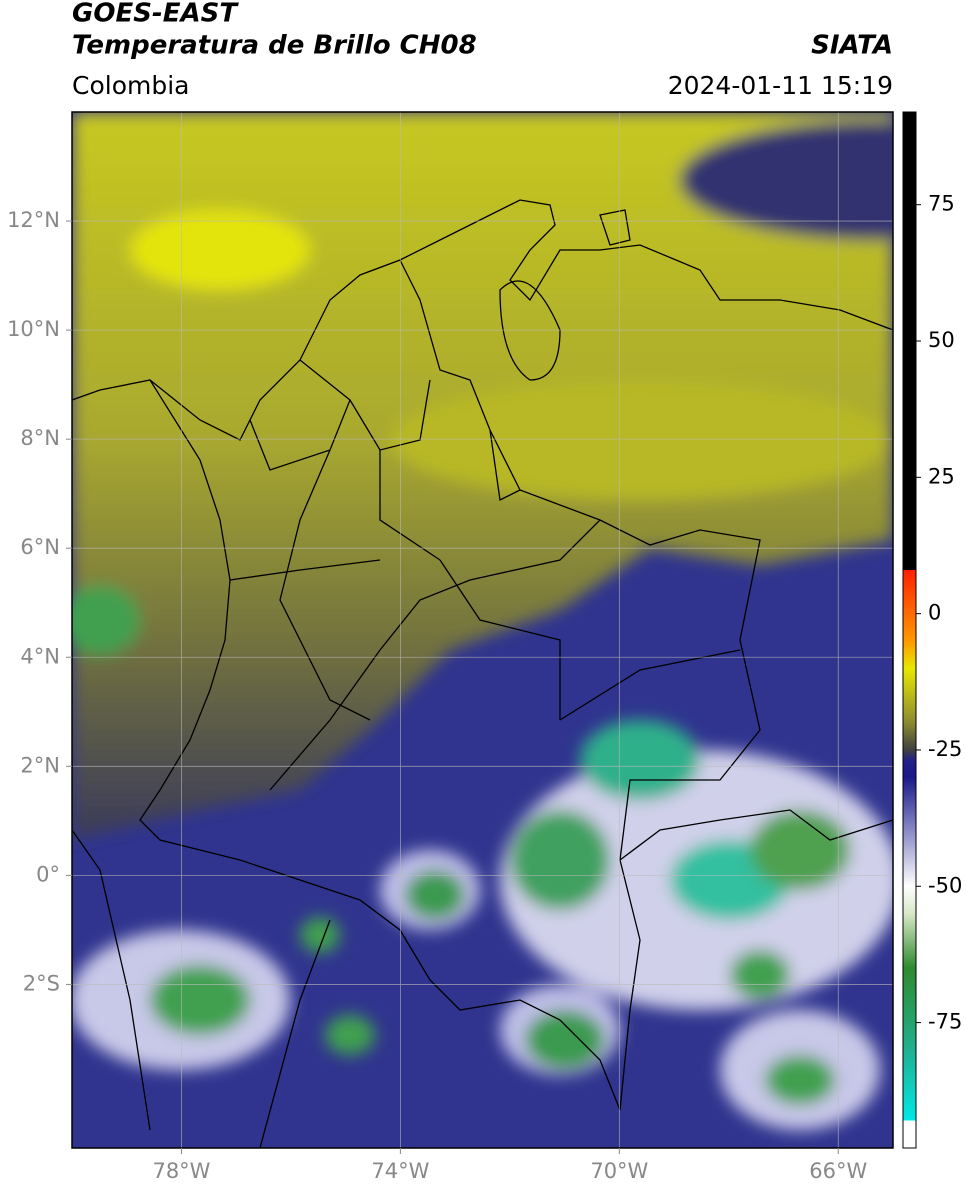 The width and height of the screenshot is (966, 1194). Describe the element at coordinates (780, 85) in the screenshot. I see `timestamp: 2024-01-11 15:19` at that location.